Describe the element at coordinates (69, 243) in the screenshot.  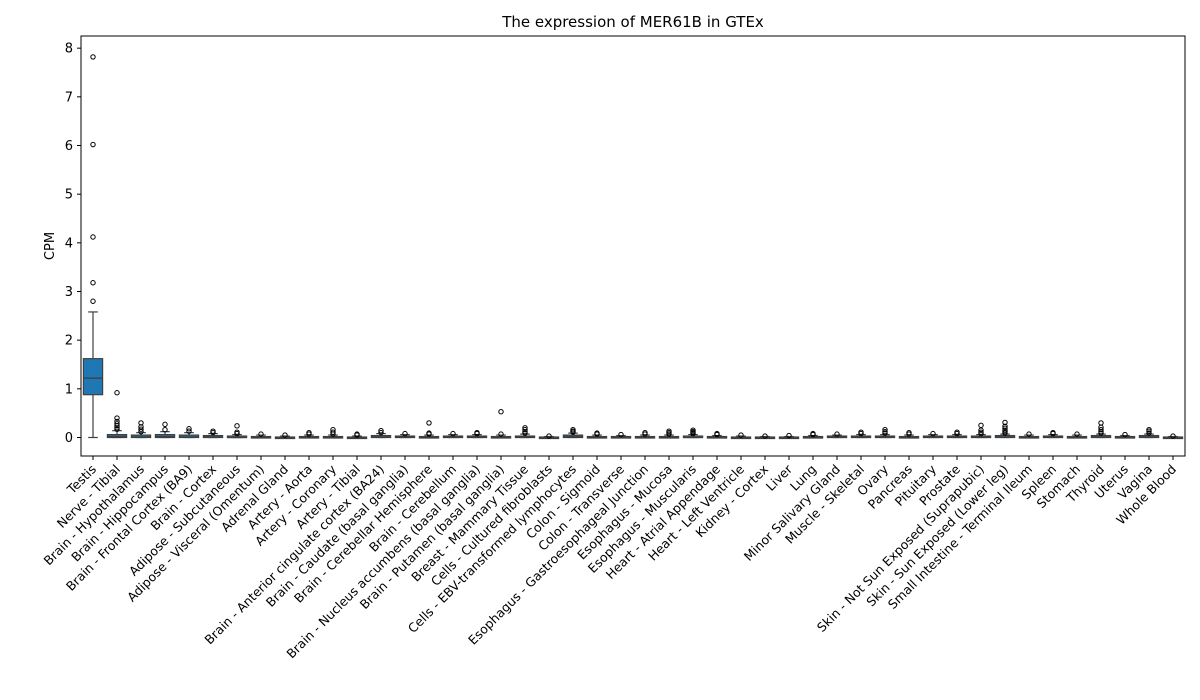
I see `y-tick-label: 4` at that location.